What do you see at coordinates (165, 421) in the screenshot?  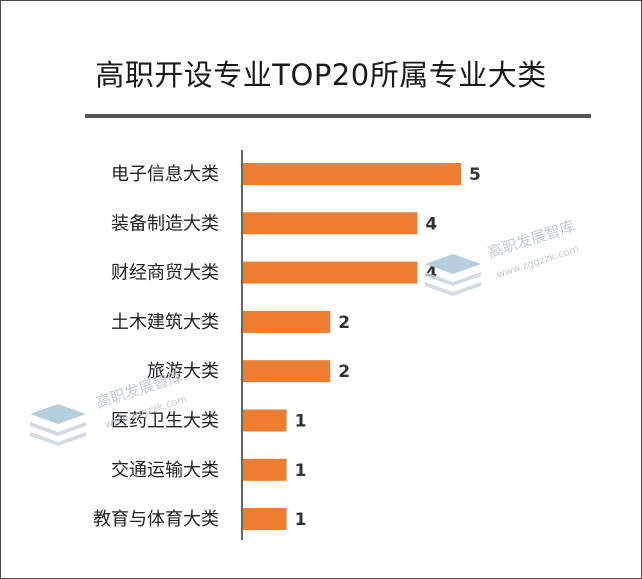 I see `category-label-5: 医药卫生大类` at bounding box center [165, 421].